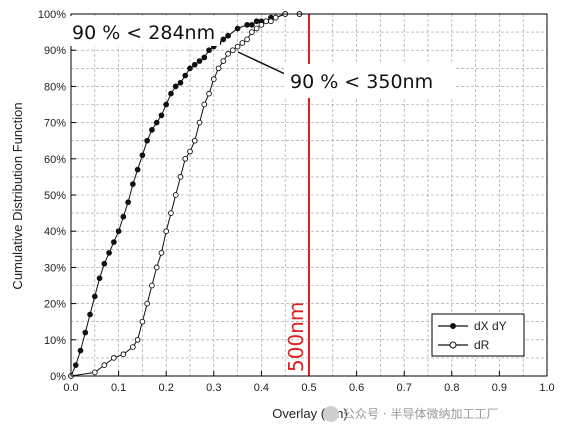  I want to click on wechat-logo-icon, so click(331, 414).